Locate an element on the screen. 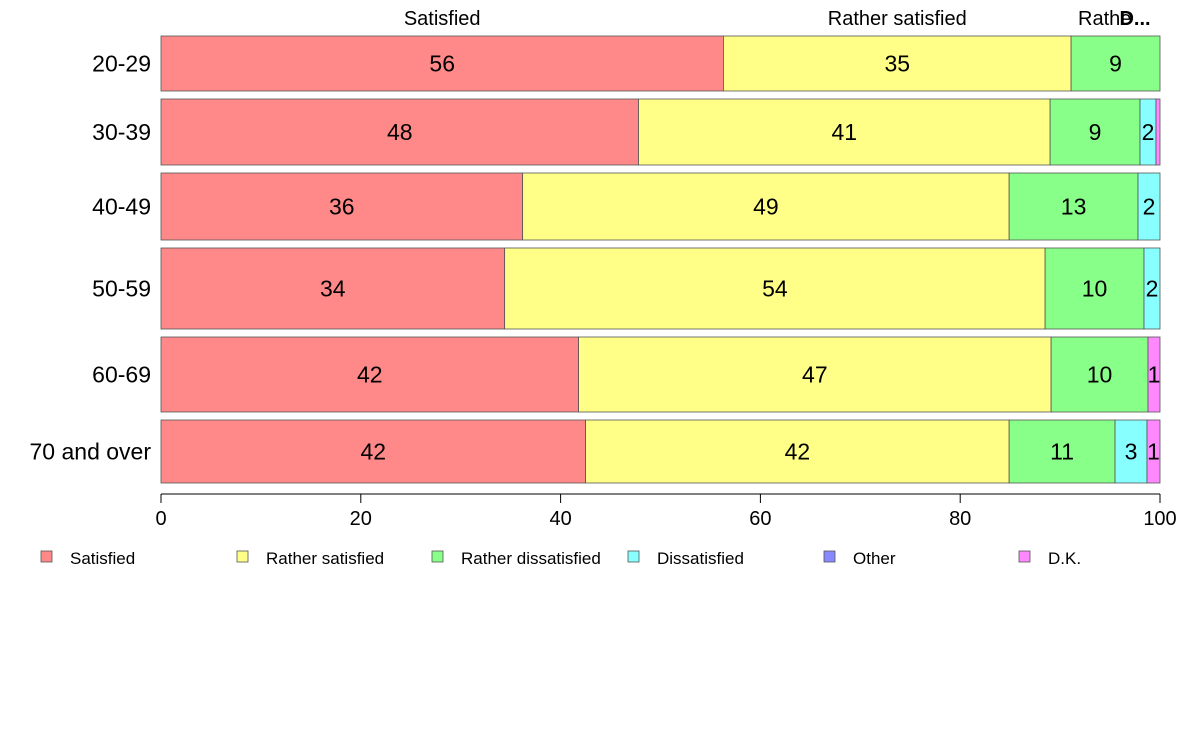  legend-item: Dissatisfied is located at coordinates (685, 558).